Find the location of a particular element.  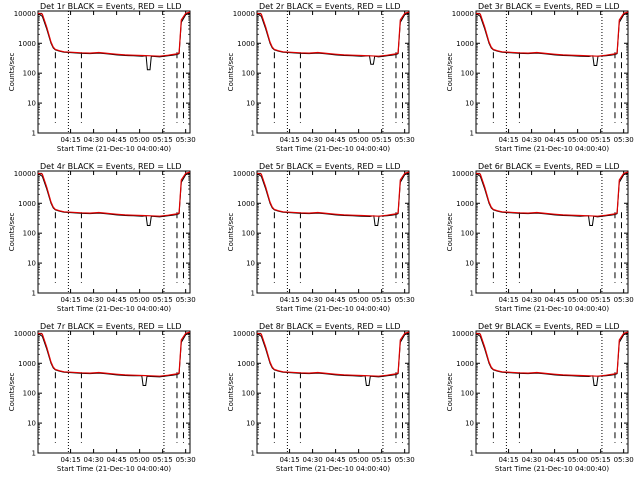

panel-title: Det 6r BLACK = Events, RED = LLD is located at coordinates (549, 166).